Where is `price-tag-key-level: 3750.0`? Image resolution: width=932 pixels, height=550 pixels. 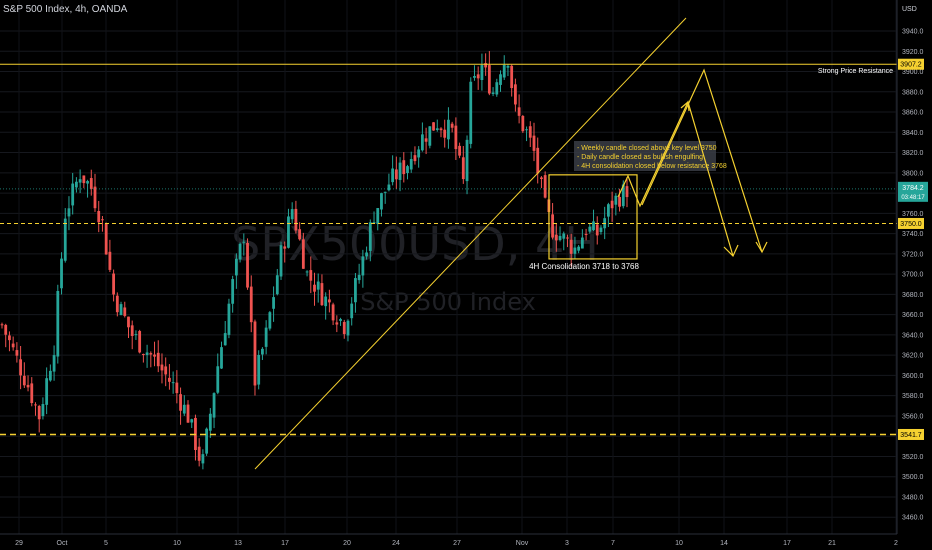
price-tag-key-level: 3750.0 is located at coordinates (911, 223).